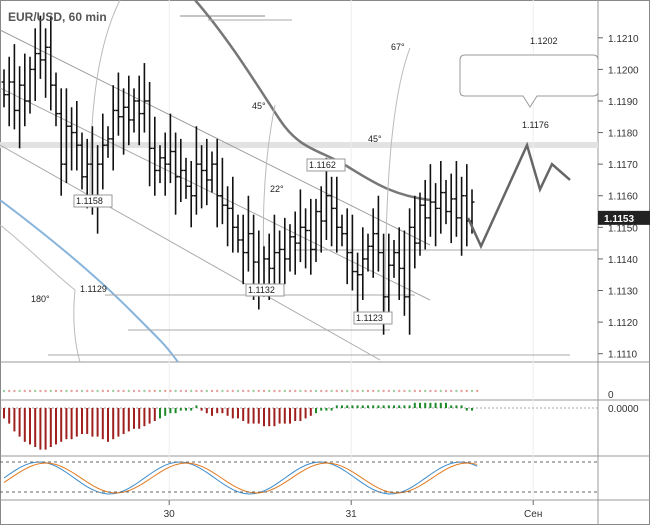 The width and height of the screenshot is (650, 530). Describe the element at coordinates (89, 281) in the screenshot. I see `blue-line` at that location.